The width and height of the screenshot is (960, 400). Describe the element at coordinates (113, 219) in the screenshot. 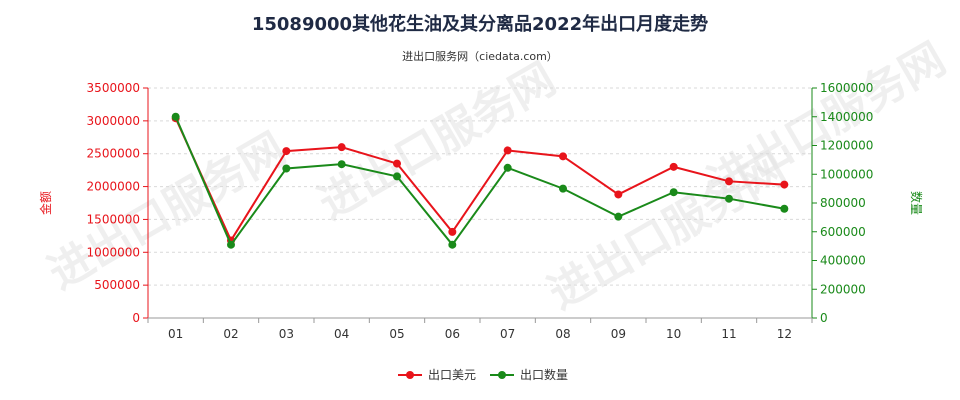

I see `left-tick-label: 1500000` at that location.